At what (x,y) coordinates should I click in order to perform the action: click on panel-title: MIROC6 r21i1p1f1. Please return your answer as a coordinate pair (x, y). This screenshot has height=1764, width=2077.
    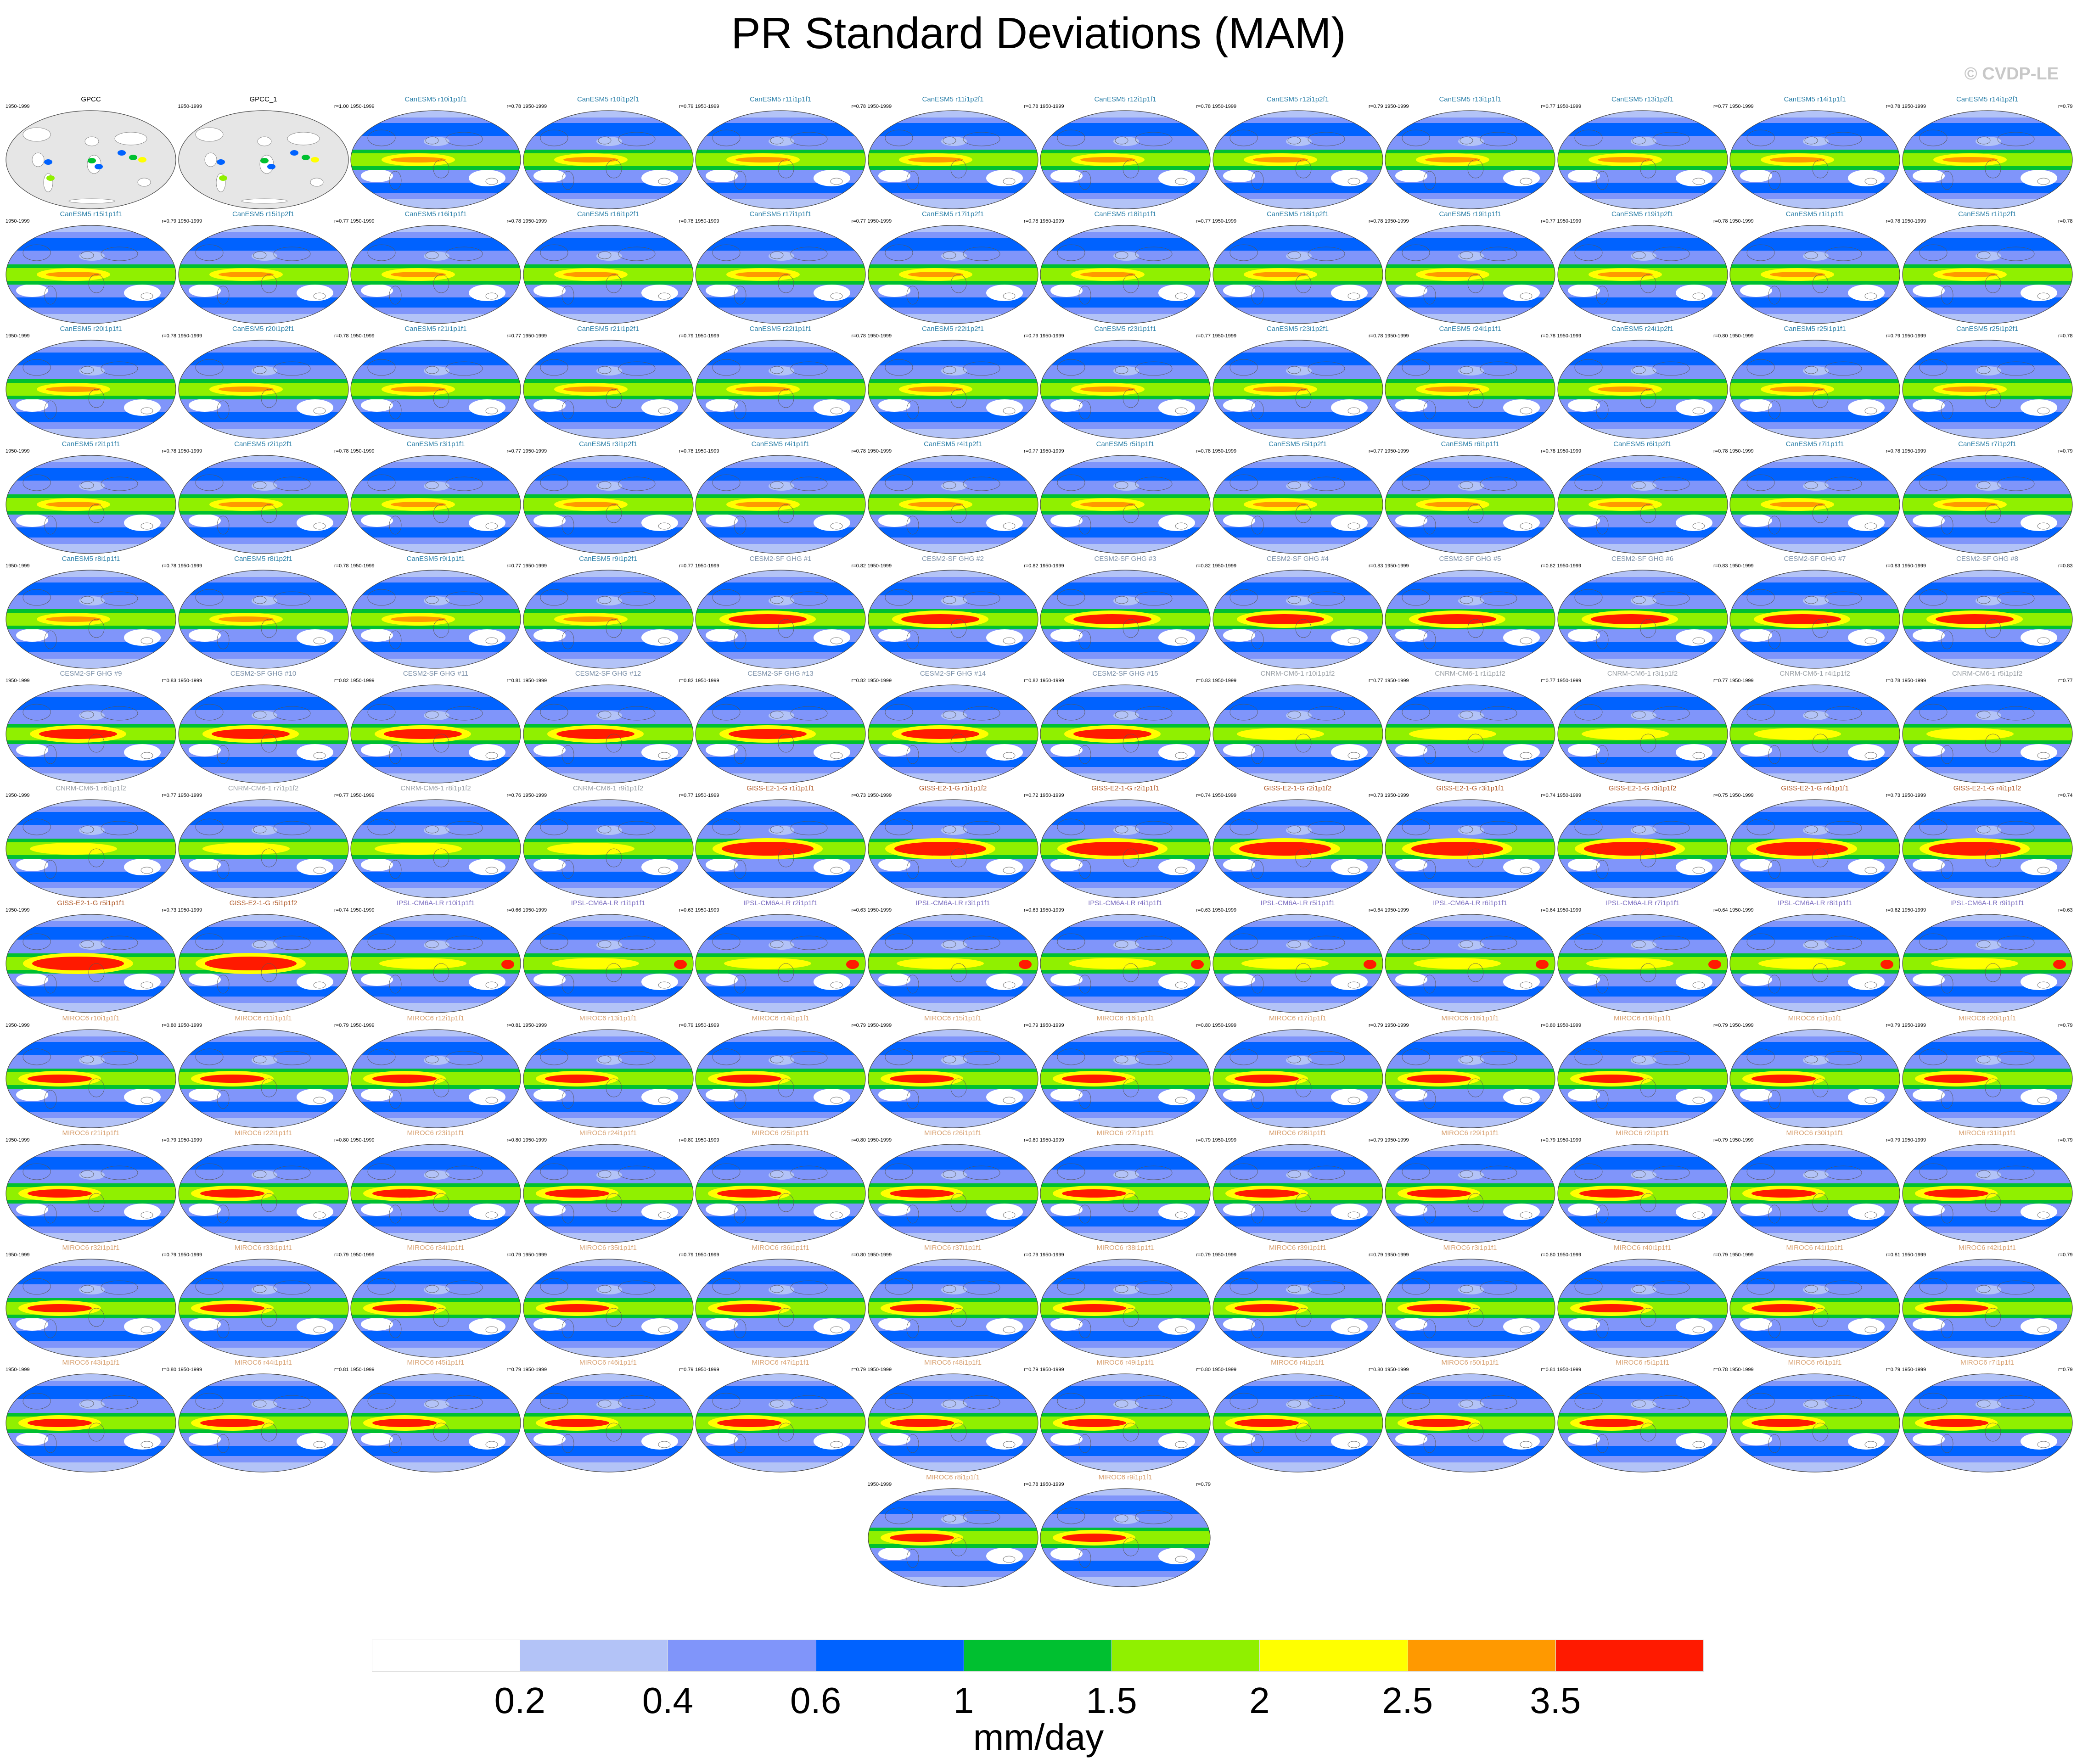
    Looking at the image, I should click on (91, 1133).